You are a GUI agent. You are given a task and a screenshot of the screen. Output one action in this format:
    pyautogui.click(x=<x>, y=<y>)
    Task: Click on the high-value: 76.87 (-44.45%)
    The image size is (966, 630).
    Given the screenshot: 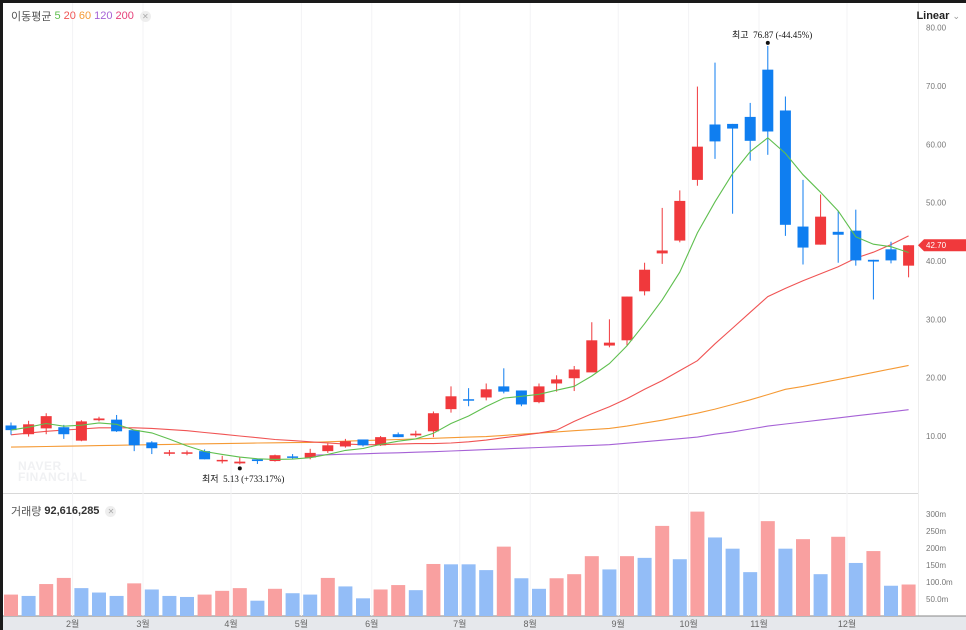 What is the action you would take?
    pyautogui.click(x=783, y=35)
    